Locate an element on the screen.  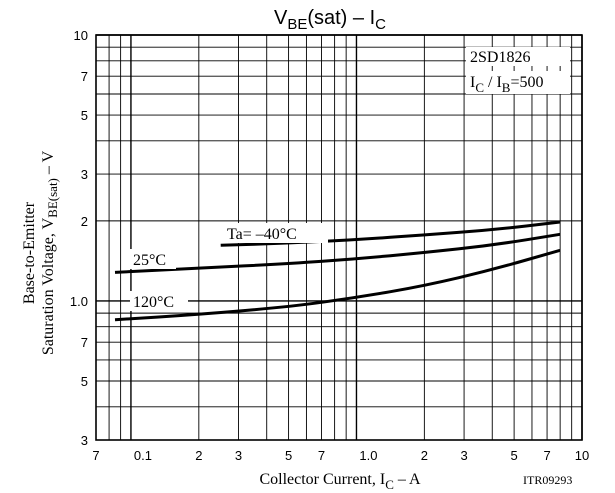
ylabel-line2-sub: BE(sat) is located at coordinates (52, 198).